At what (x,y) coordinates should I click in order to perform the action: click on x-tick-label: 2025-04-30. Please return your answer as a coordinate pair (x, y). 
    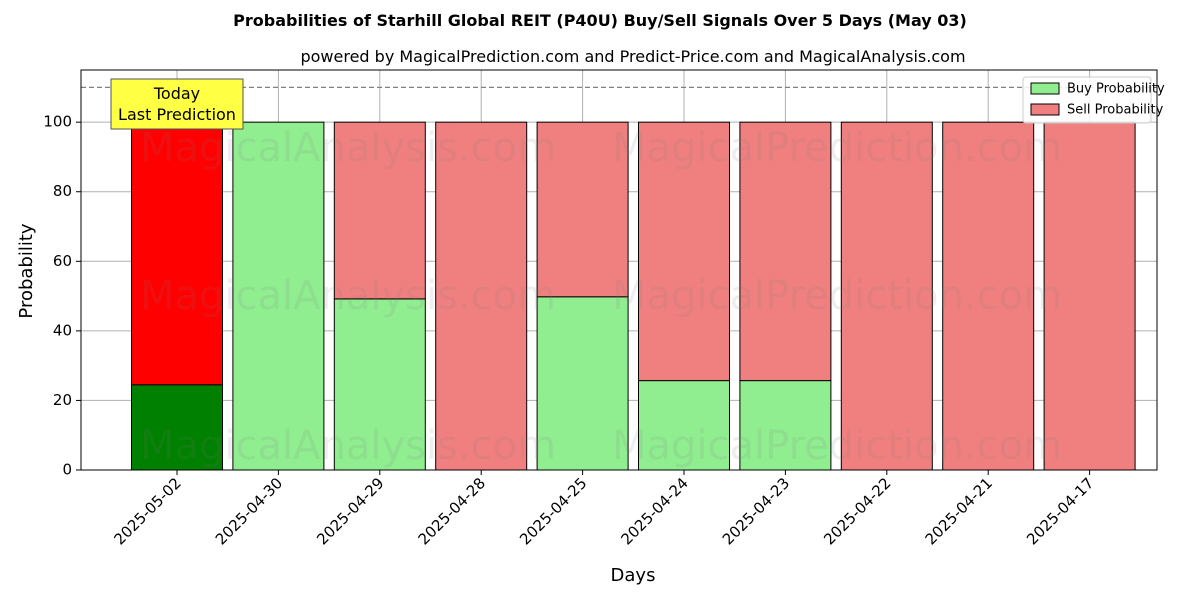
    Looking at the image, I should click on (249, 511).